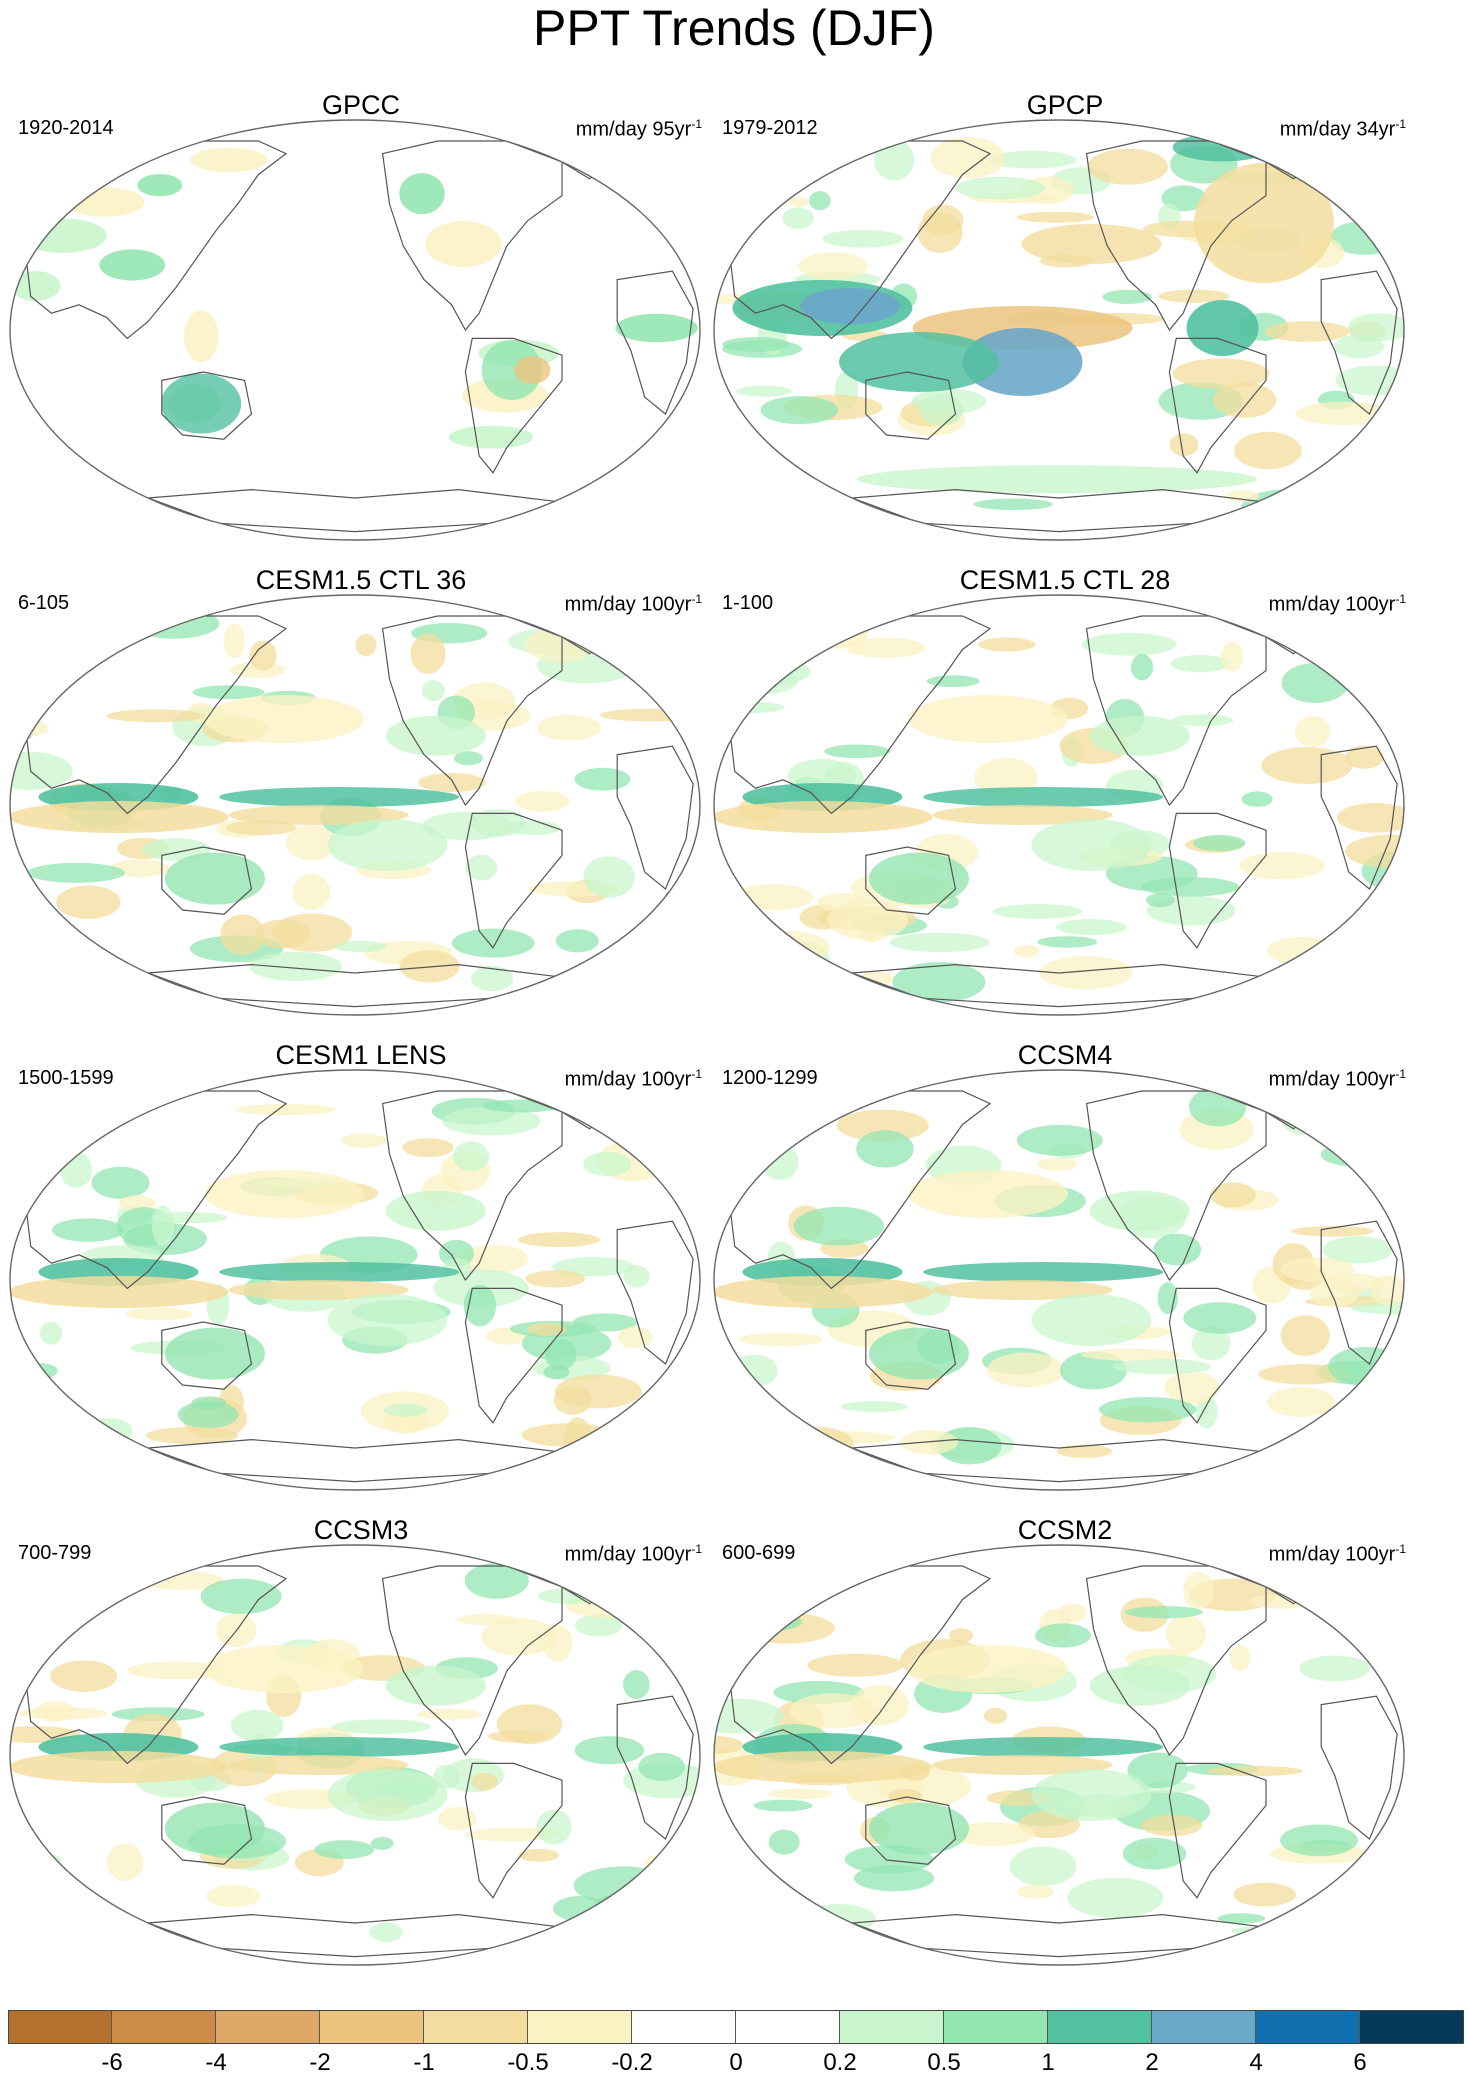  I want to click on map-panel: CCSM3 700-799 mm/day 100yr-1, so click(361, 1745).